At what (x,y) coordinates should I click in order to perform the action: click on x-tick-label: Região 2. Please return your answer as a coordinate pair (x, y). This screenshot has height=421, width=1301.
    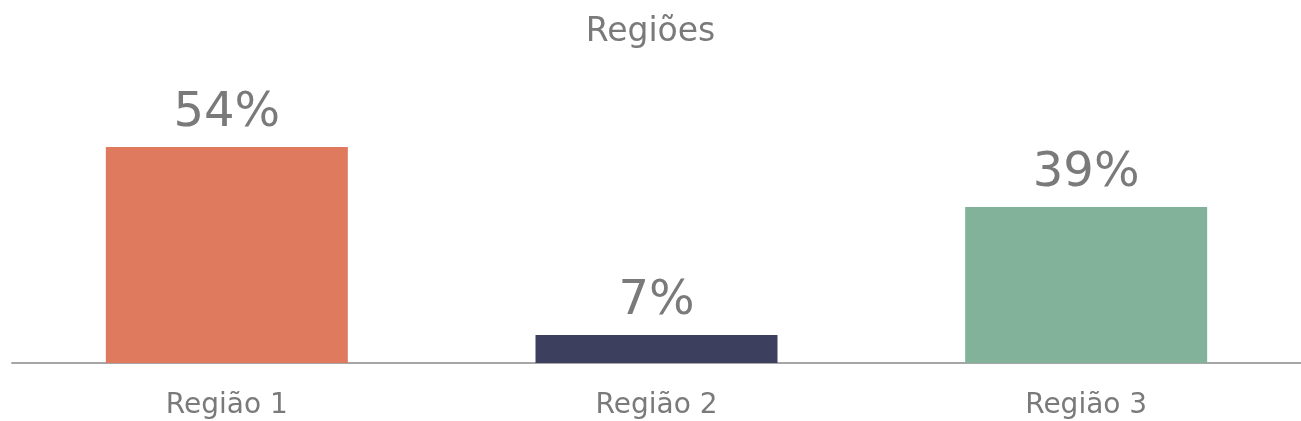
    Looking at the image, I should click on (656, 403).